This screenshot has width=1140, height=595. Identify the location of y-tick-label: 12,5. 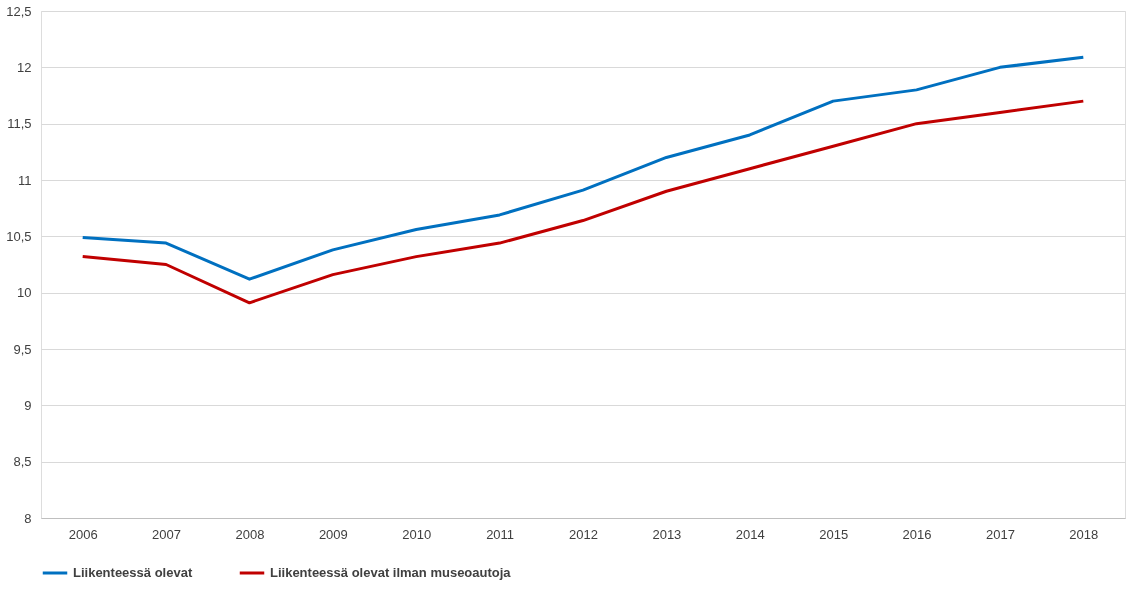
(19, 11).